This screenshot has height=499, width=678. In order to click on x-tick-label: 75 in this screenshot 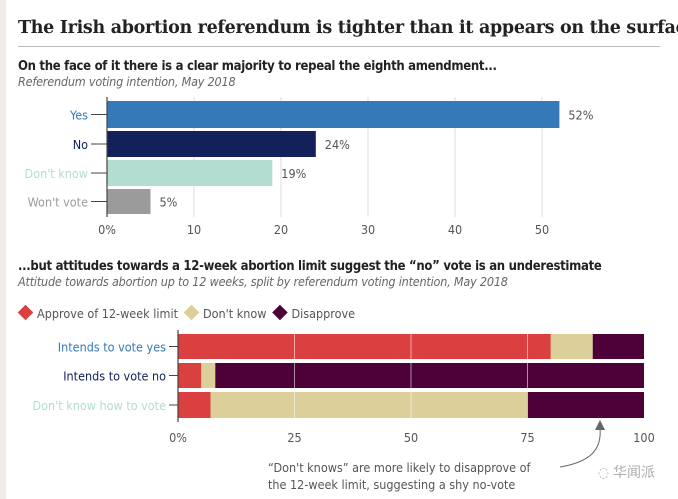, I will do `click(527, 437)`.